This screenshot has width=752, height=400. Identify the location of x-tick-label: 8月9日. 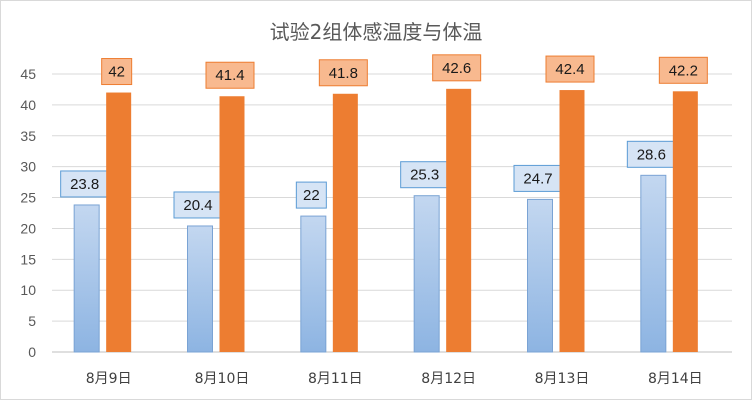
(109, 379).